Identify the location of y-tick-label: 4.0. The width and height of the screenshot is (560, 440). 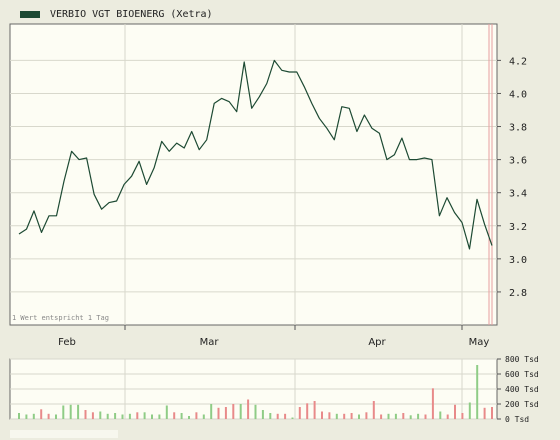
(518, 94).